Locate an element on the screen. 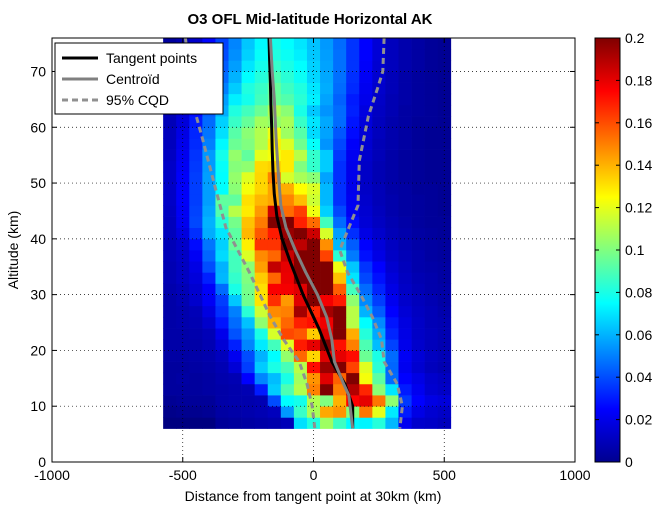 The height and width of the screenshot is (509, 662). centro-d-line is located at coordinates (311, 233).